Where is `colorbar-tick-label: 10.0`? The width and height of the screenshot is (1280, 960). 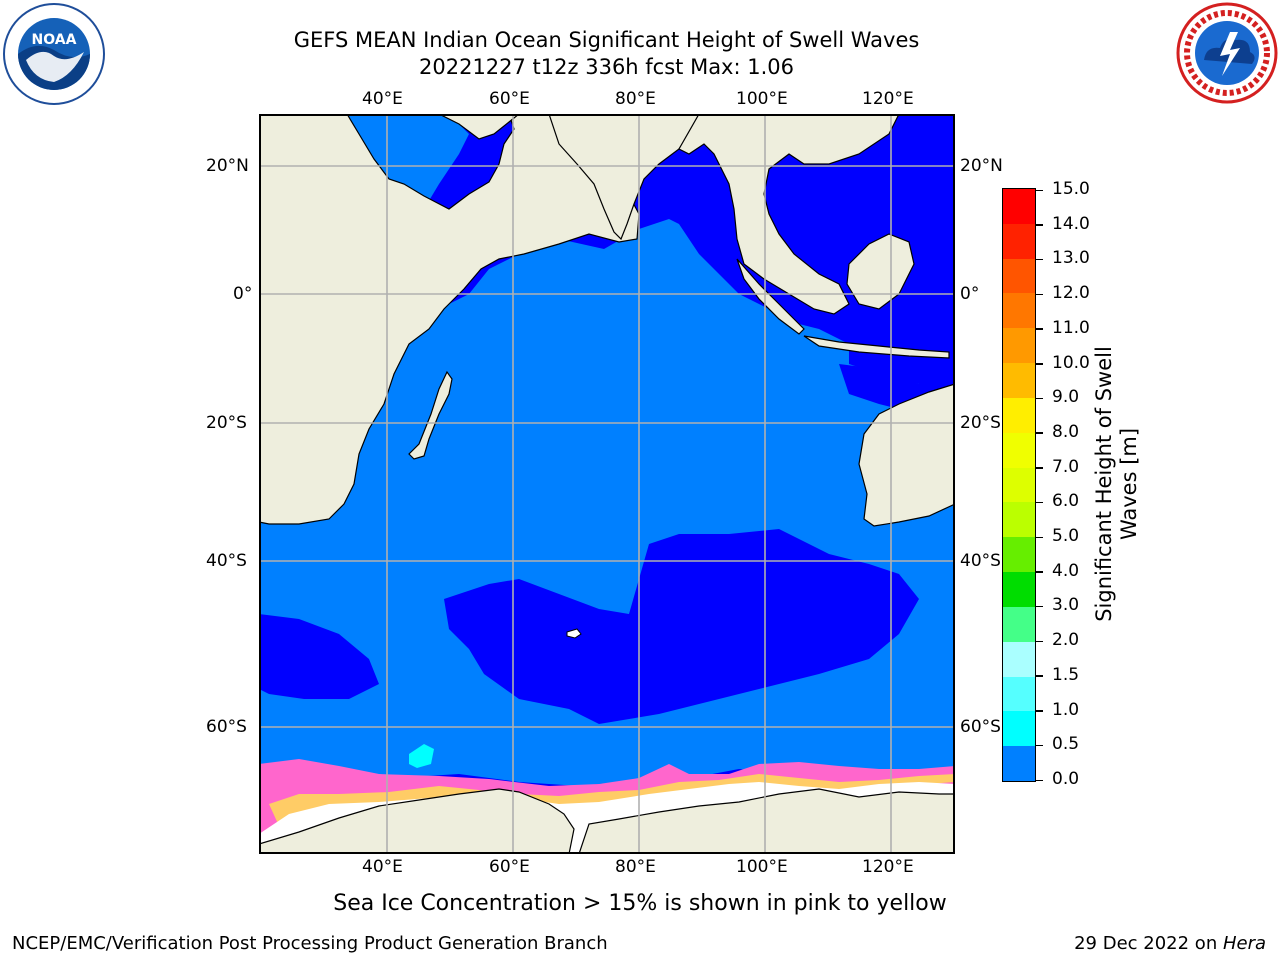 colorbar-tick-label: 10.0 is located at coordinates (1071, 362).